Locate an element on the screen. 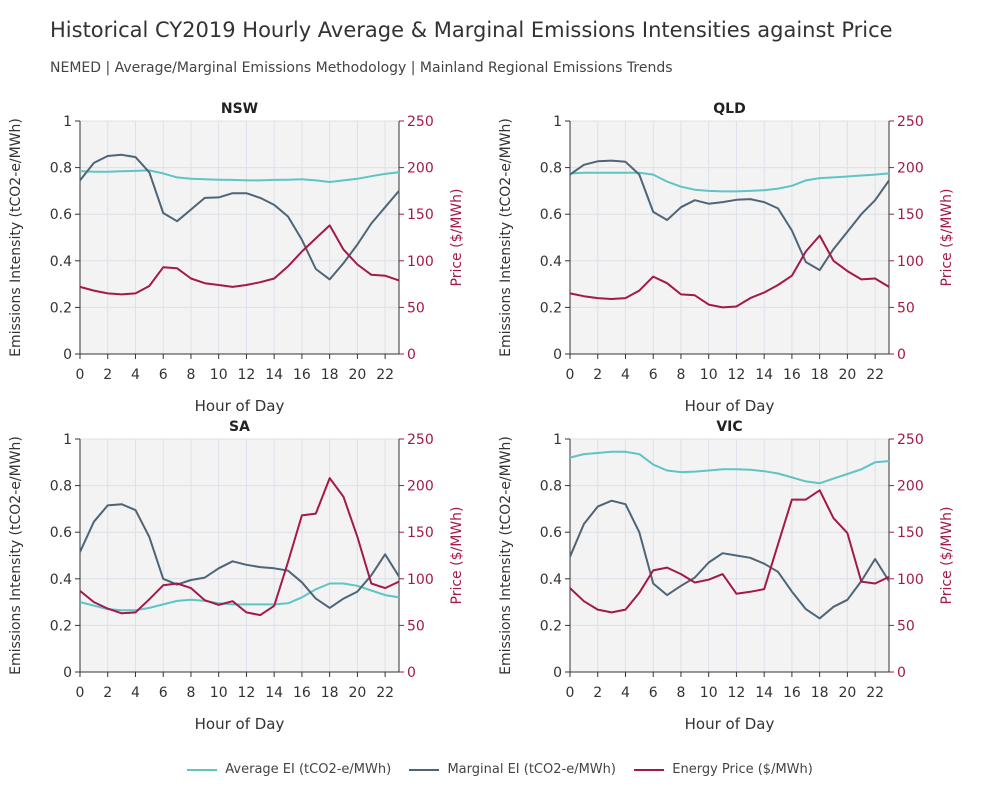  y-tick-label-vic: 0.8 is located at coordinates (551, 487).